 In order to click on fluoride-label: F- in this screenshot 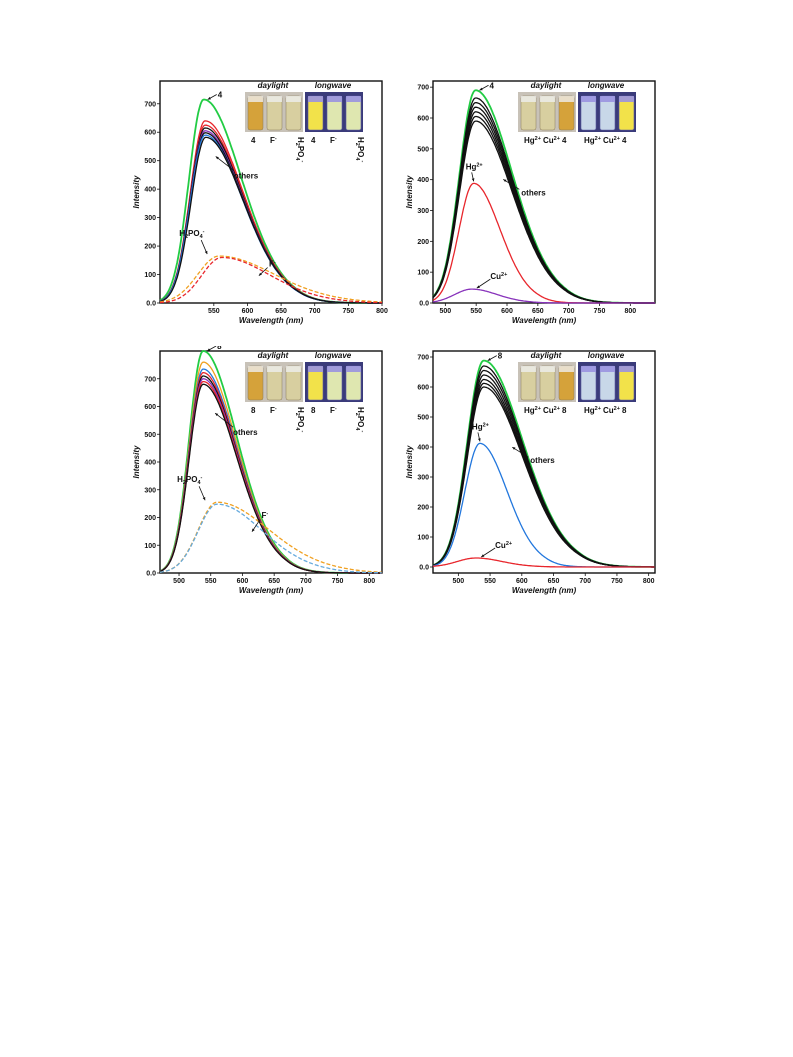, I will do `click(264, 515)`.